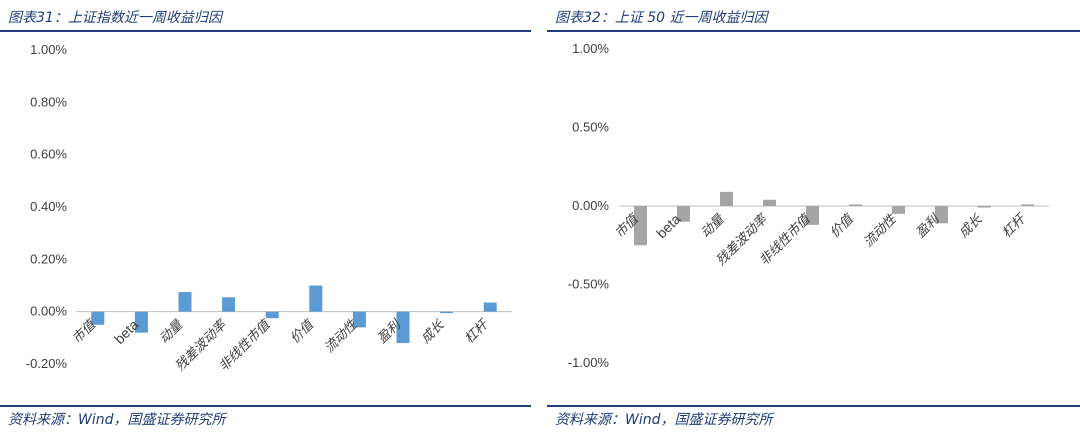  What do you see at coordinates (590, 127) in the screenshot?
I see `y-tick-label: 0.50%` at bounding box center [590, 127].